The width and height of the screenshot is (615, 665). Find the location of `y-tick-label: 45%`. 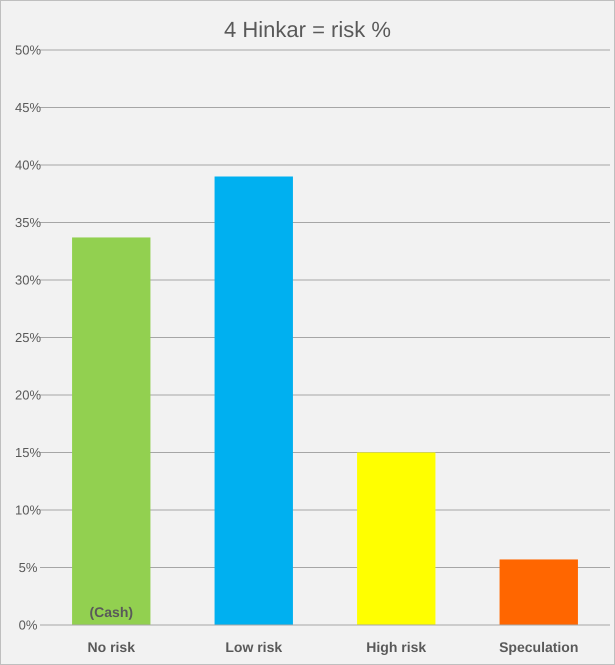

y-tick-label: 45% is located at coordinates (28, 108).